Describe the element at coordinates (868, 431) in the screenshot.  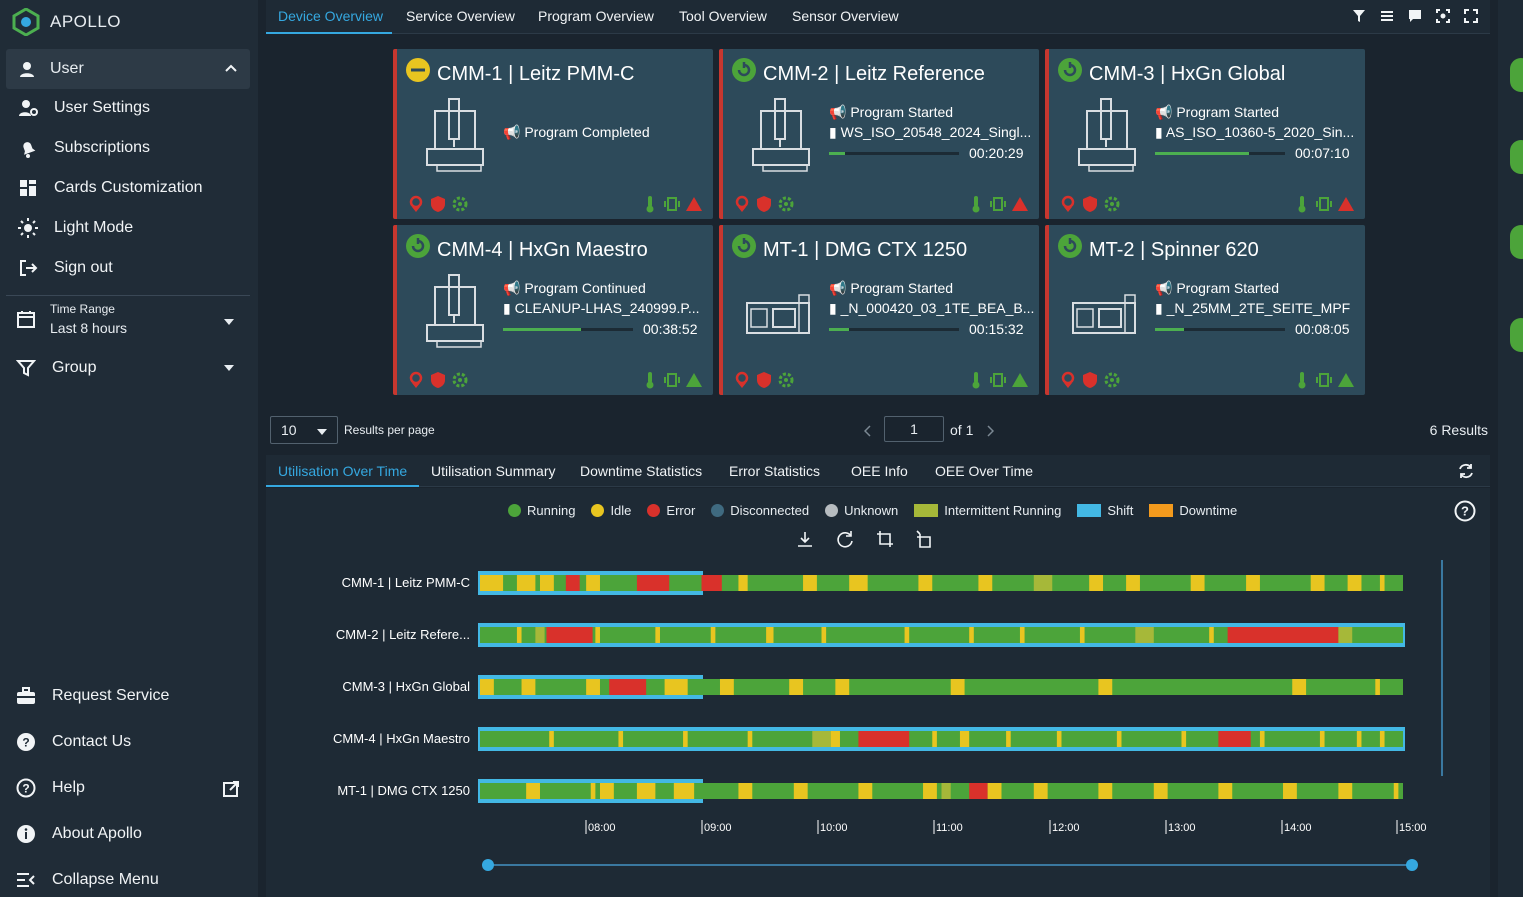
I see `chevron-left-icon` at that location.